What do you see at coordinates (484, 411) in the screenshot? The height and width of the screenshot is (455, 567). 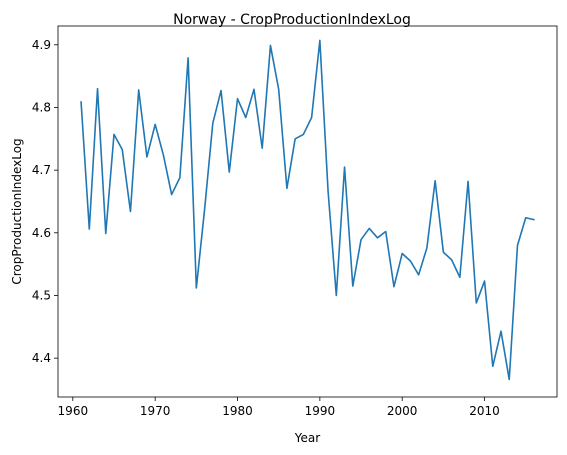 I see `x-tick-label: 2010` at bounding box center [484, 411].